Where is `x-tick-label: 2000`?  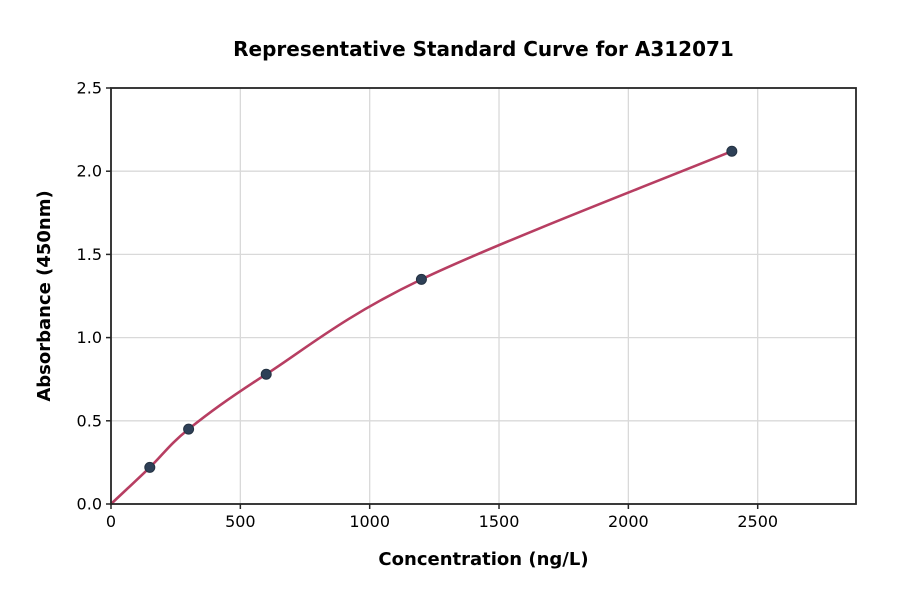
x-tick-label: 2000 is located at coordinates (628, 521).